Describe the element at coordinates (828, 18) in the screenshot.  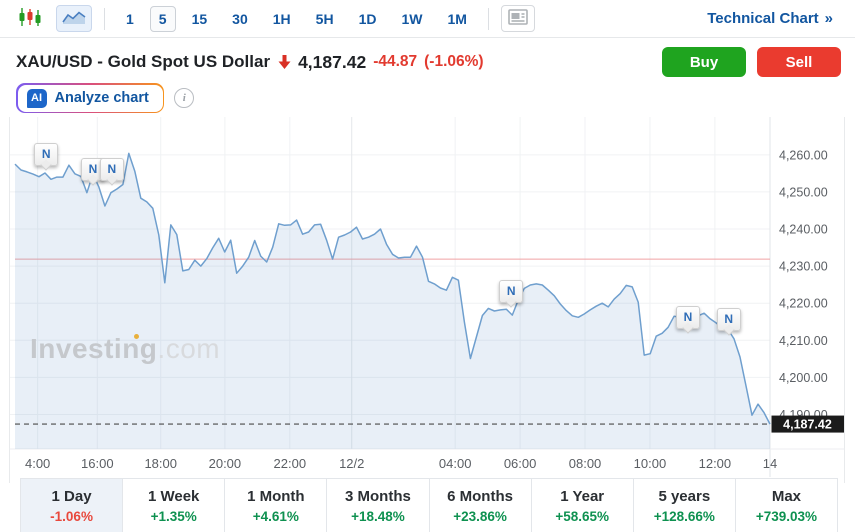
I see `chevron-double-right-icon: »` at that location.